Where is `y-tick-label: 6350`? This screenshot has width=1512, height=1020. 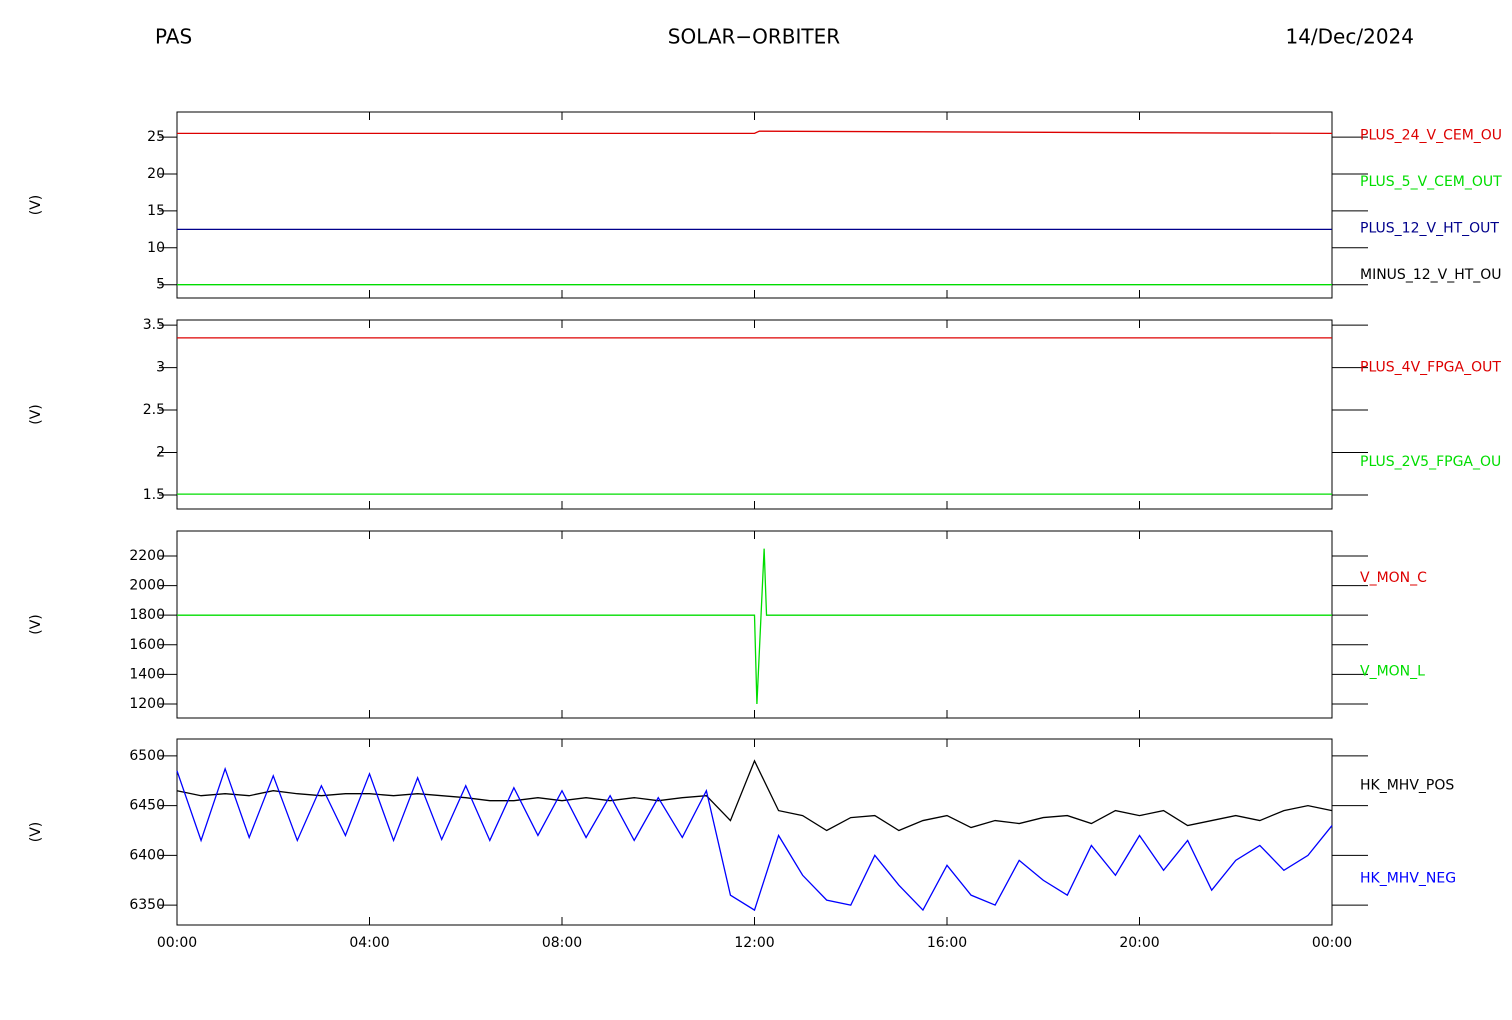
y-tick-label: 6350 is located at coordinates (147, 905).